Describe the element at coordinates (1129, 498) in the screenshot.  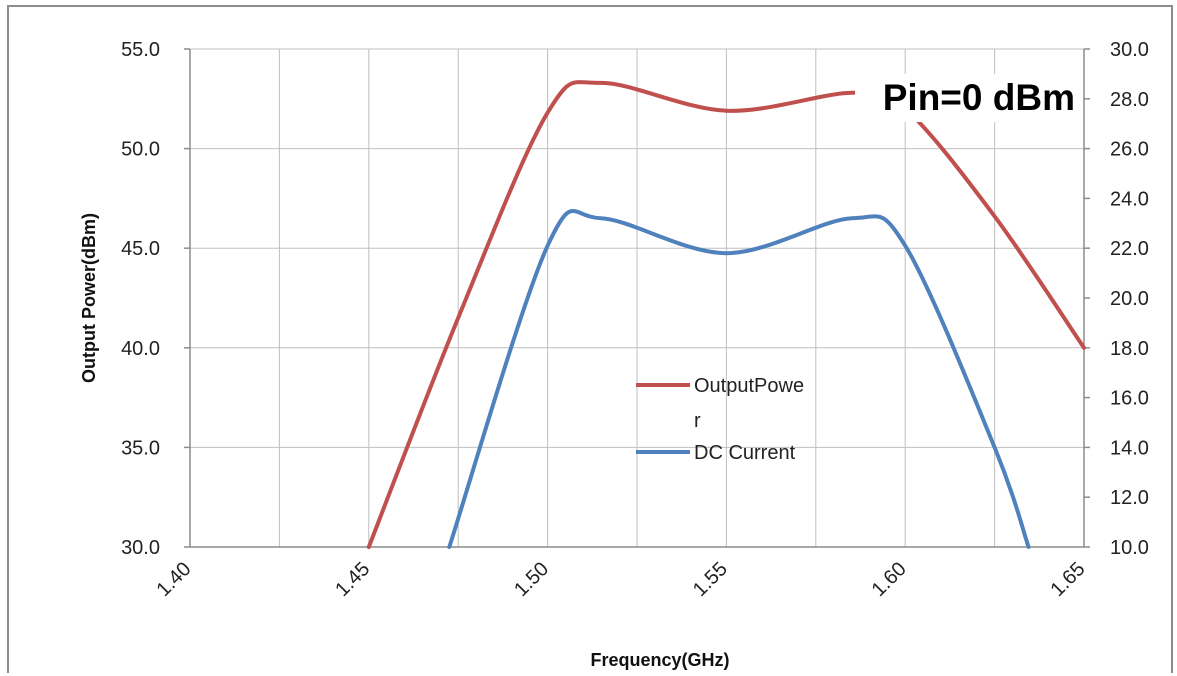
I see `y-right-tick-label: 12.0` at that location.